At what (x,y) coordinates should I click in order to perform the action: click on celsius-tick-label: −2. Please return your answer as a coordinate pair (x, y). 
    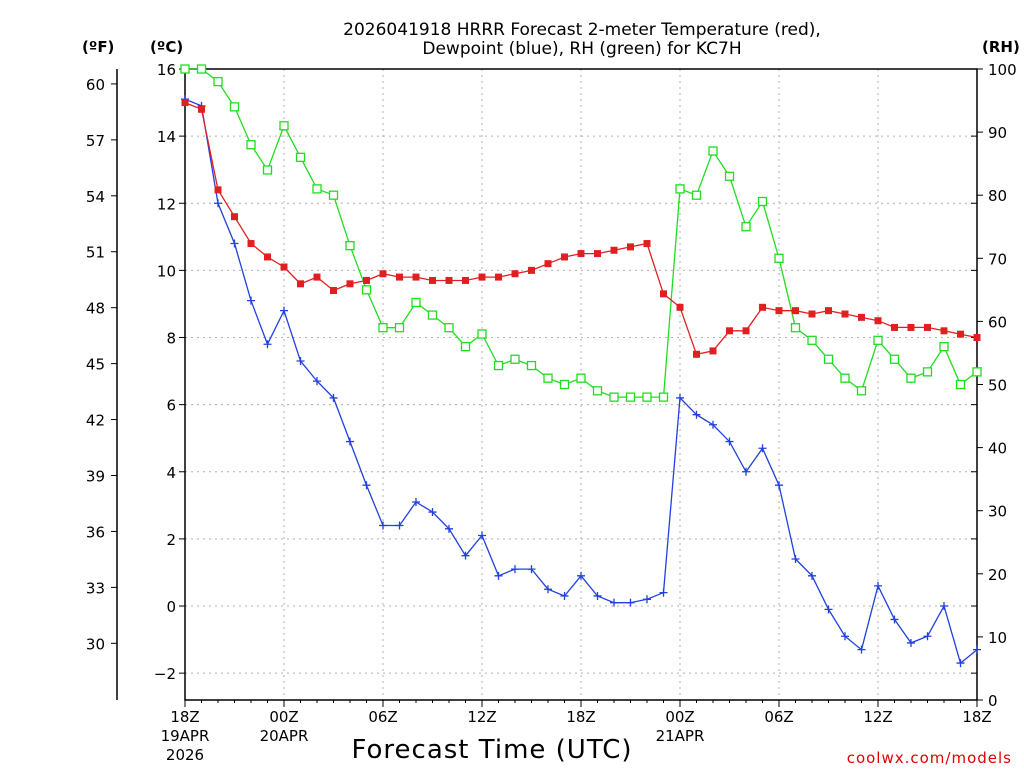
    Looking at the image, I should click on (165, 674).